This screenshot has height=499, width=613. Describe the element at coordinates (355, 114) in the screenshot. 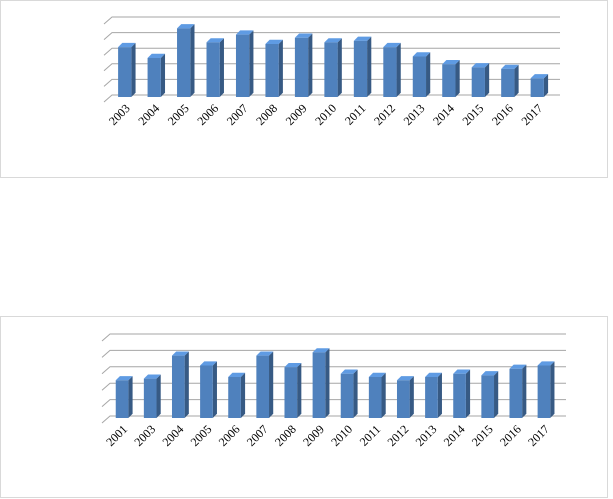

I see `x-tick-label: 2011` at that location.